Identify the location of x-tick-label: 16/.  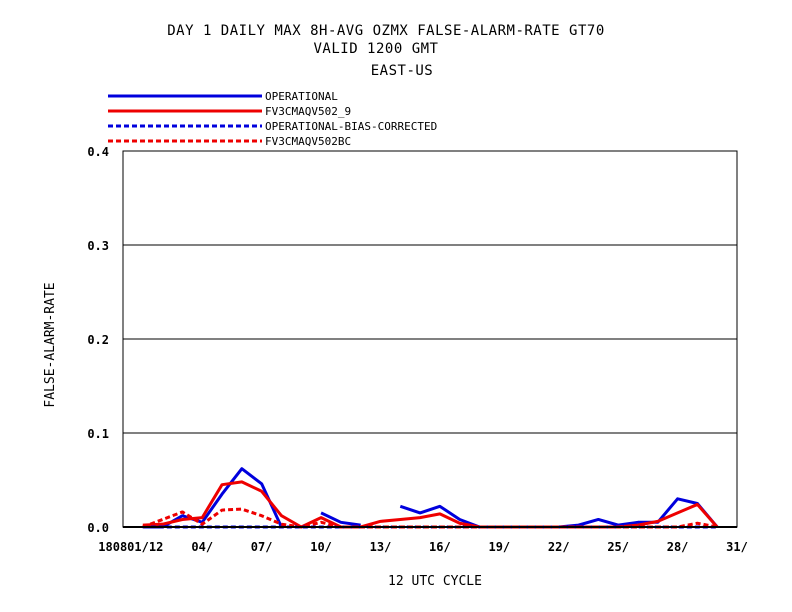
(440, 547).